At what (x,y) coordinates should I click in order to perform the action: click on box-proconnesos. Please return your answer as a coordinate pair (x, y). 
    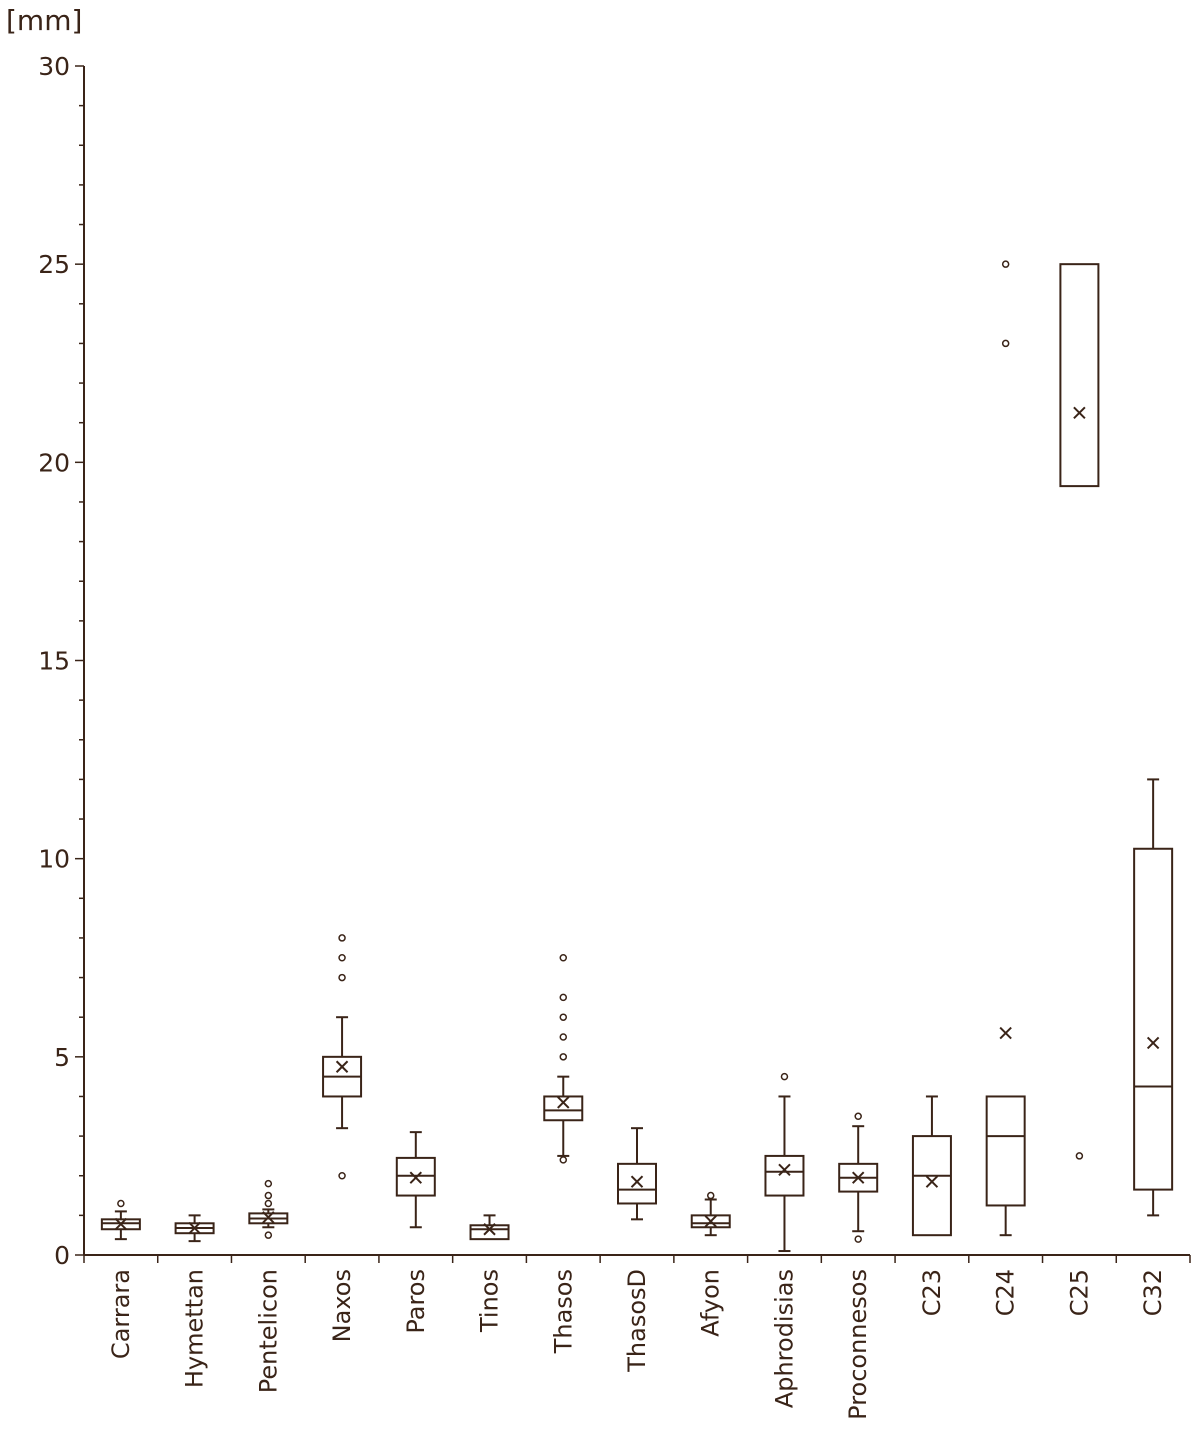
    Looking at the image, I should click on (858, 1177).